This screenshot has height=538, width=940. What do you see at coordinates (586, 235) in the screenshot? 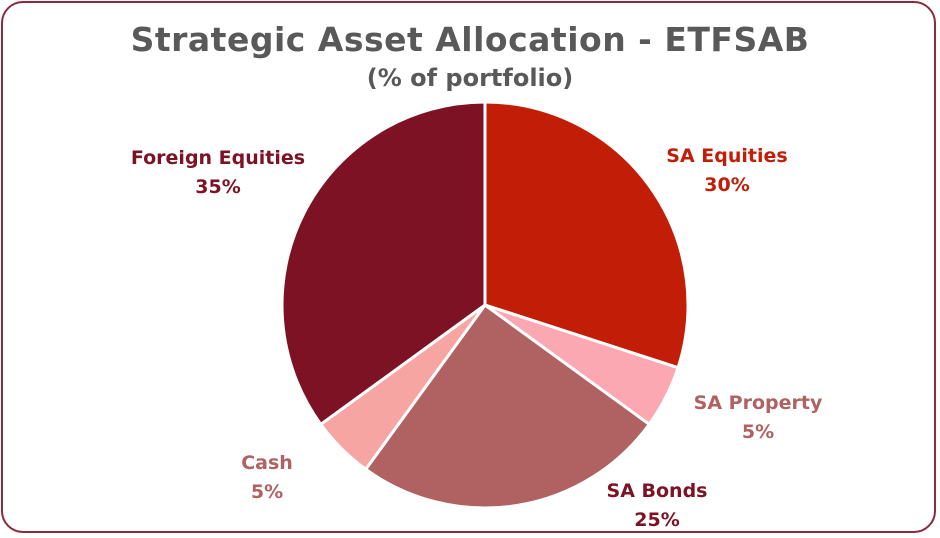
I see `pie-slice-sa-equities` at bounding box center [586, 235].